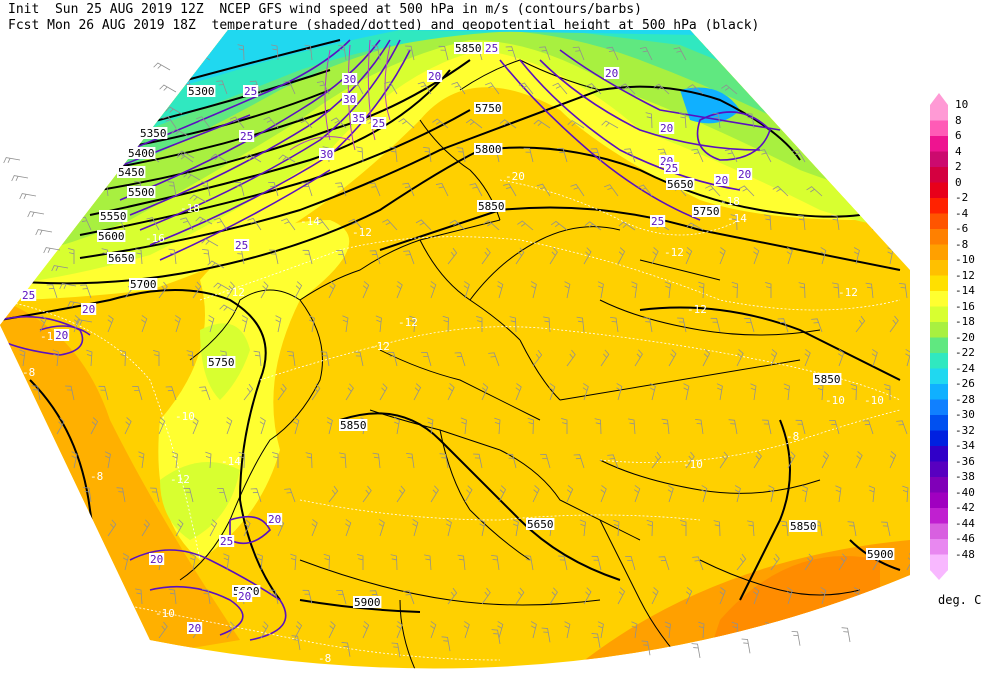 The width and height of the screenshot is (1000, 680). Describe the element at coordinates (939, 336) in the screenshot. I see `temperature-colorbar` at that location.